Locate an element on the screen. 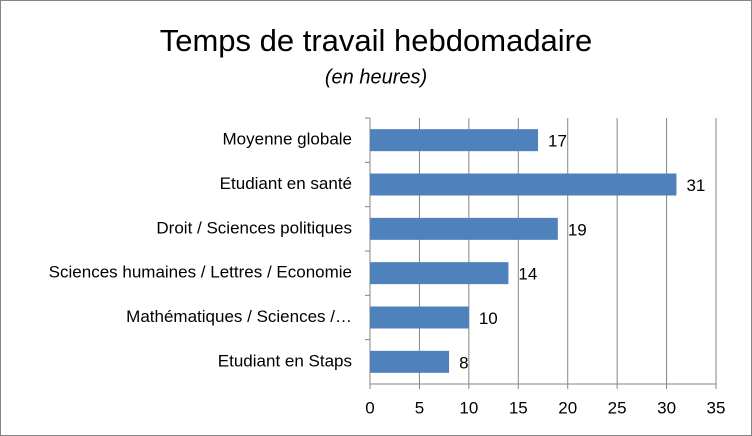  x-tick-label: 5 is located at coordinates (419, 407).